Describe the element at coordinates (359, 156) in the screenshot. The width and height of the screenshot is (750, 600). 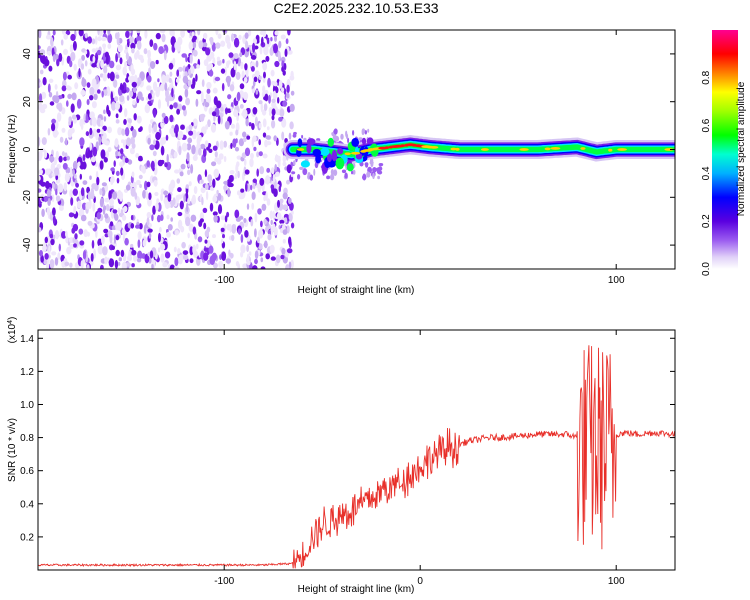
I see `signal-blob` at that location.